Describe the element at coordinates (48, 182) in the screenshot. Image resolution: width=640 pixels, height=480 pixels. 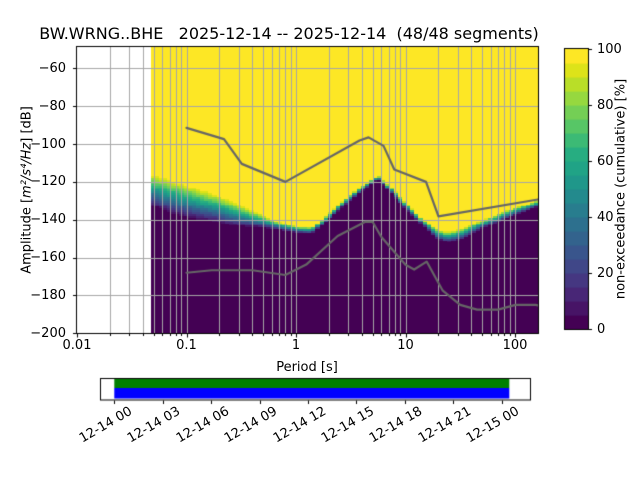
I see `y-tick-label: −120` at that location.